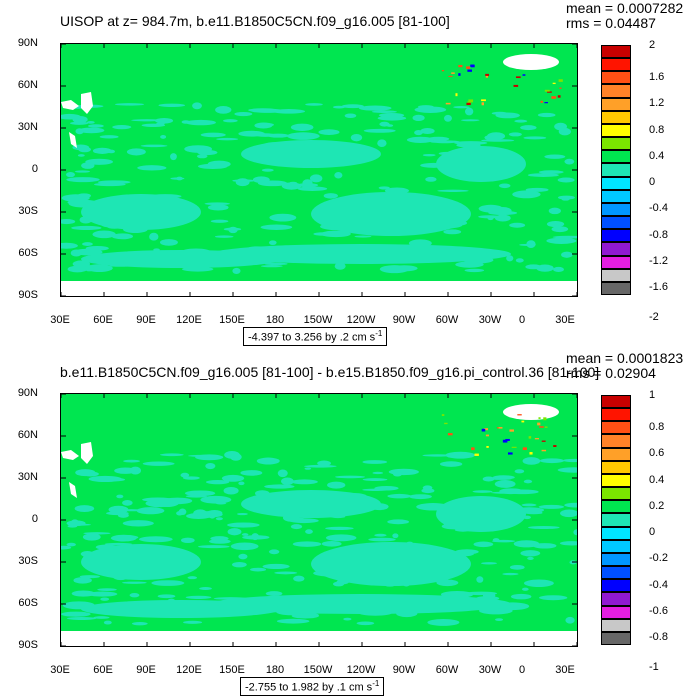  Describe the element at coordinates (376, 683) in the screenshot. I see `range-unit-exponent: -1` at that location.